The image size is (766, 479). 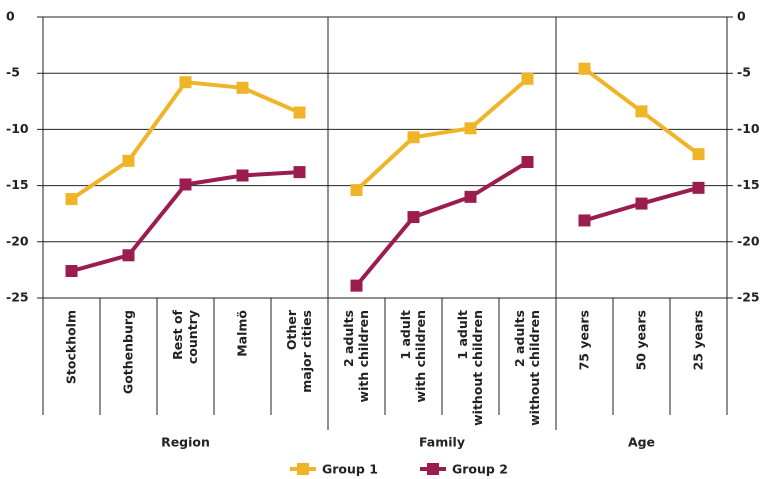 What do you see at coordinates (299, 351) in the screenshot?
I see `x-tick-label: Othermajor cities` at bounding box center [299, 351].